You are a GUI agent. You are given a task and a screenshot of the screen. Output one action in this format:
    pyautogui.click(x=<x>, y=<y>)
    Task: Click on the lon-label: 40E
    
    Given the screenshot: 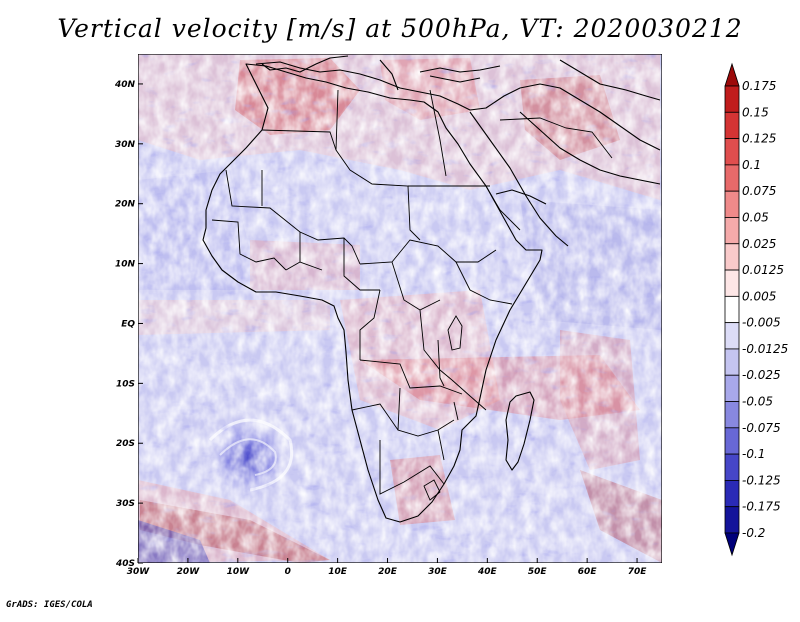 What is the action you would take?
    pyautogui.click(x=487, y=572)
    